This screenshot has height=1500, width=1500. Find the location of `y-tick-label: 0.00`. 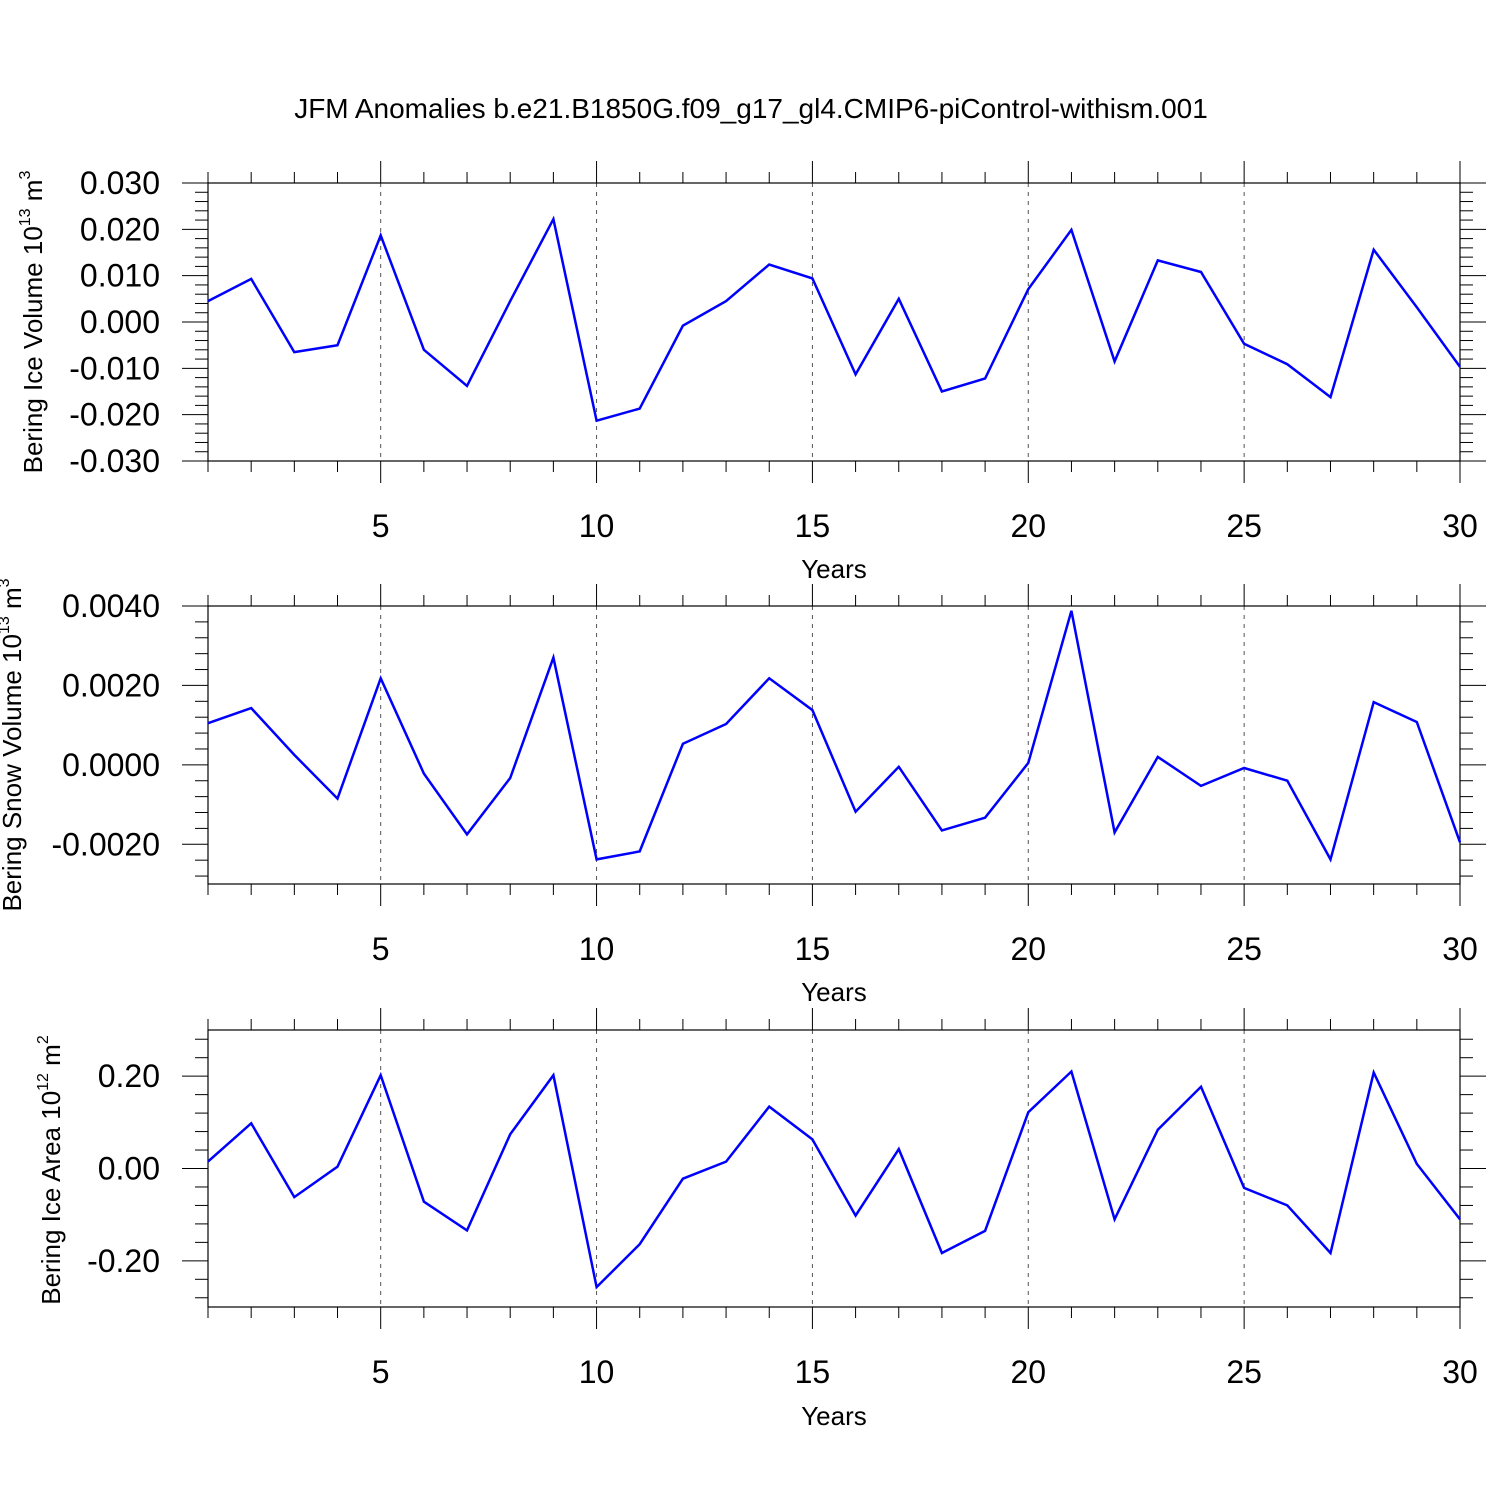

y-tick-label: 0.00 is located at coordinates (129, 1169).